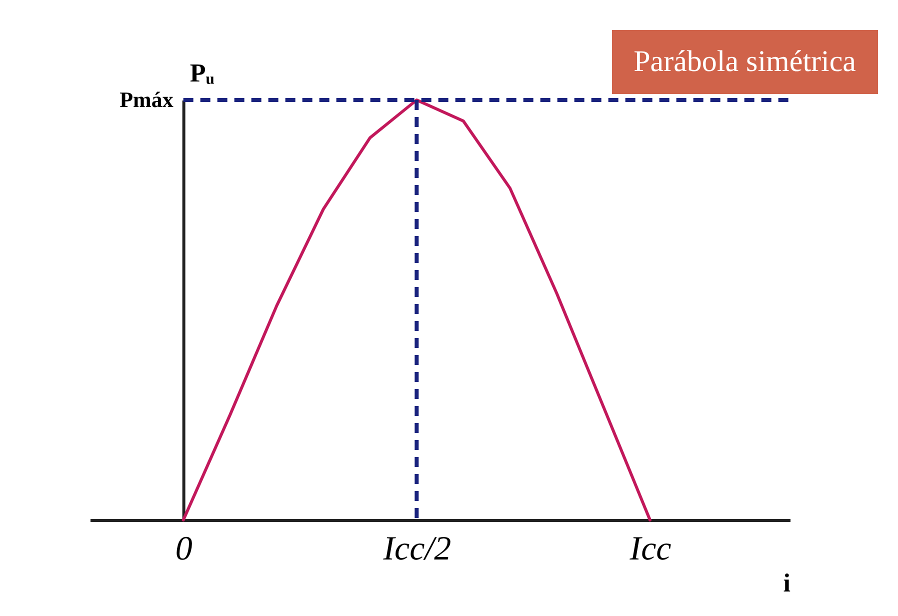 This screenshot has height=616, width=898. What do you see at coordinates (147, 99) in the screenshot?
I see `ref-line-label: Pmáx` at bounding box center [147, 99].